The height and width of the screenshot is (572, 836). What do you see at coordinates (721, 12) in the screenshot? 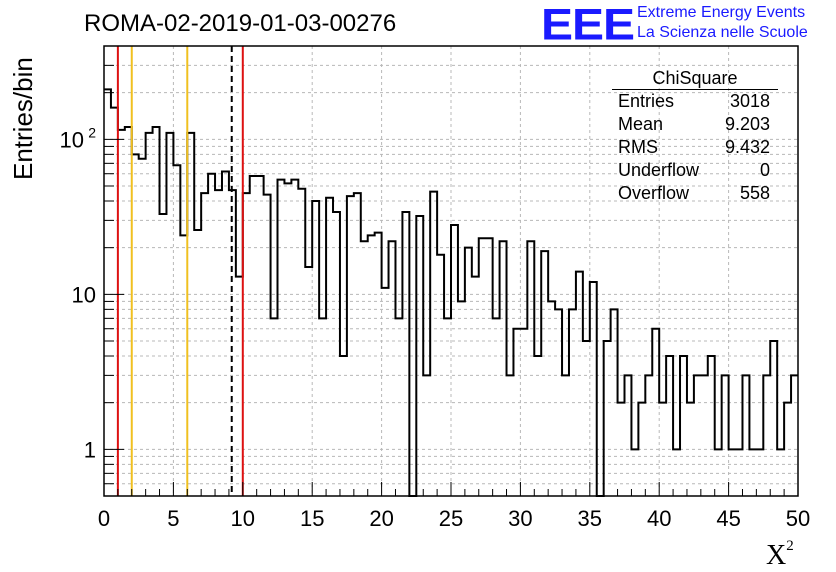
I see `logo-caption-line1: Extreme Energy Events` at bounding box center [721, 12].